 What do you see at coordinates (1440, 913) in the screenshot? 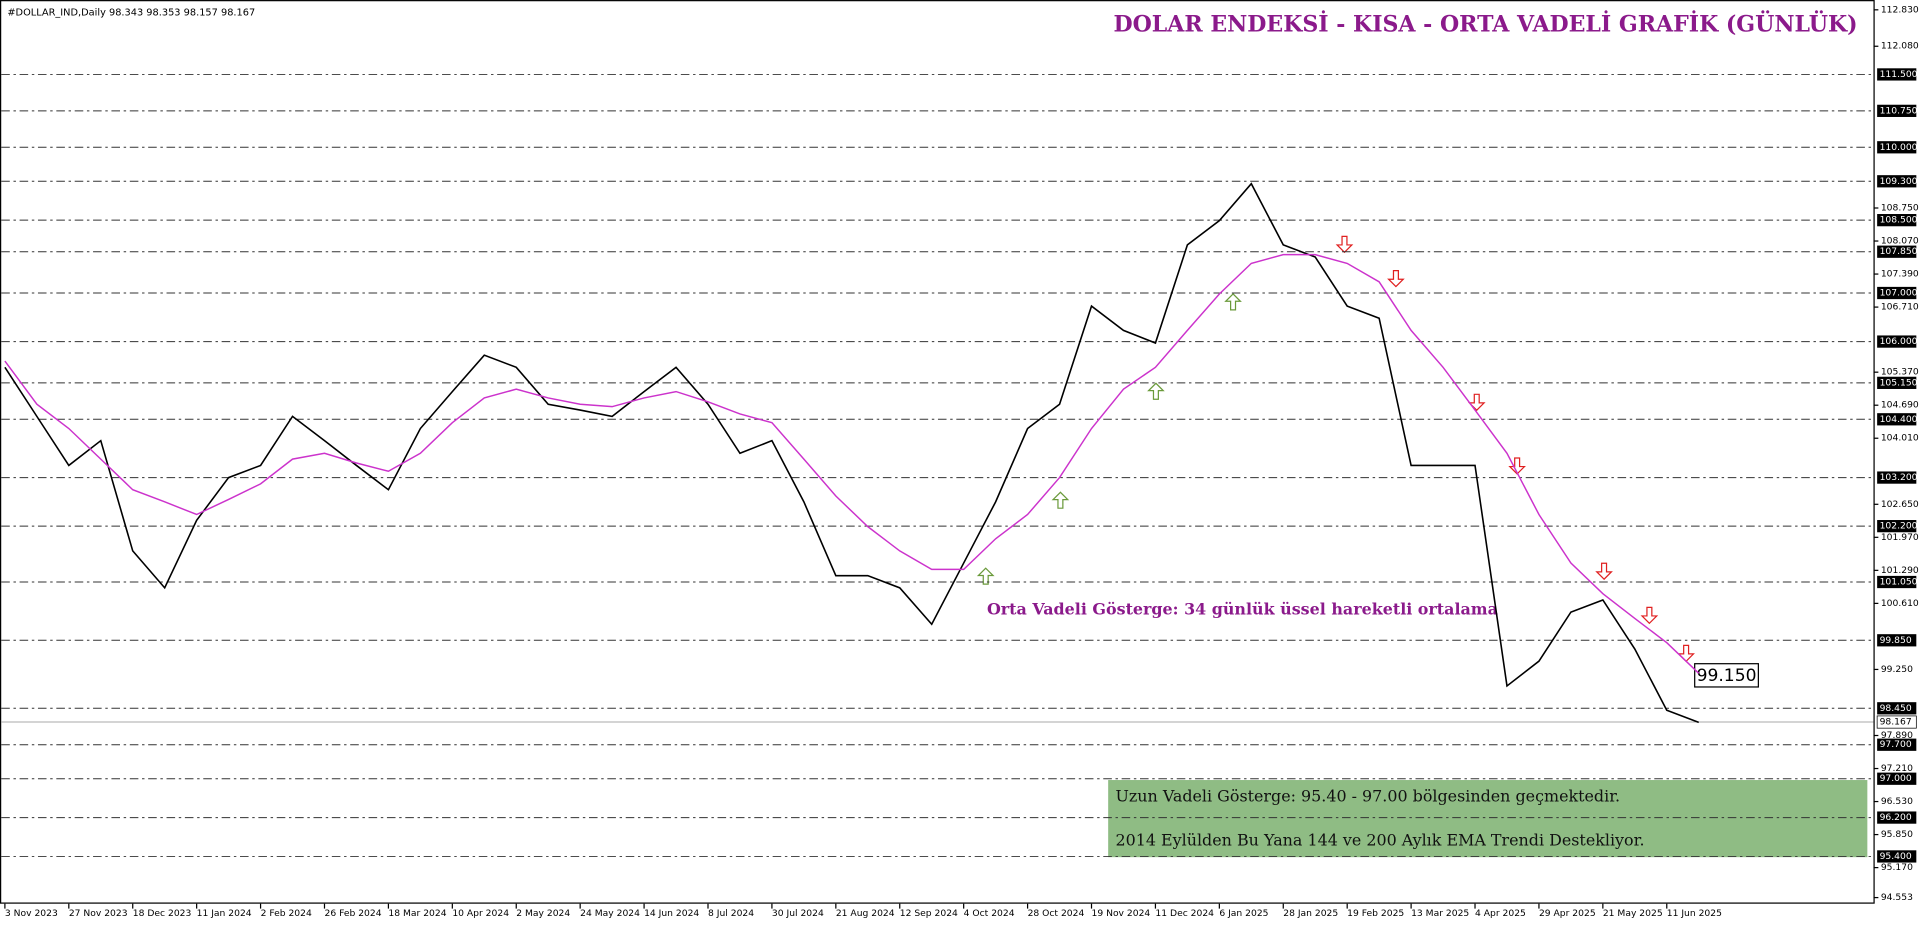
I see `x-tick-label: 13 Mar 2025` at bounding box center [1440, 913].